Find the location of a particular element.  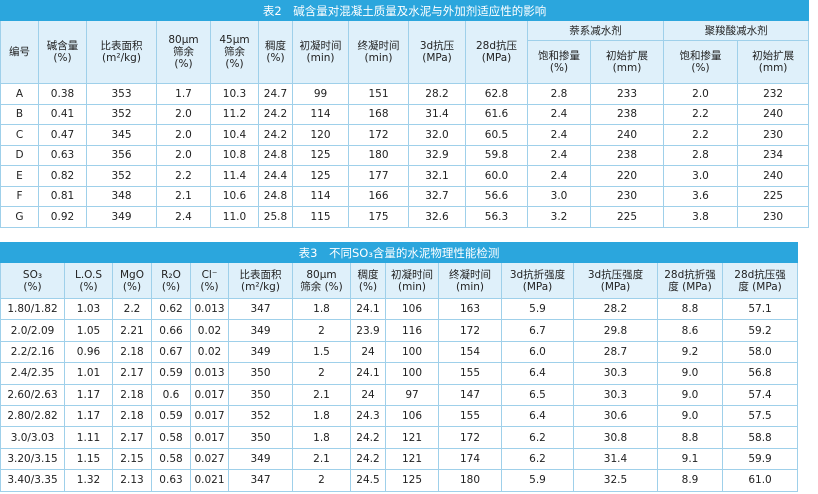

cell: 151 is located at coordinates (378, 94).